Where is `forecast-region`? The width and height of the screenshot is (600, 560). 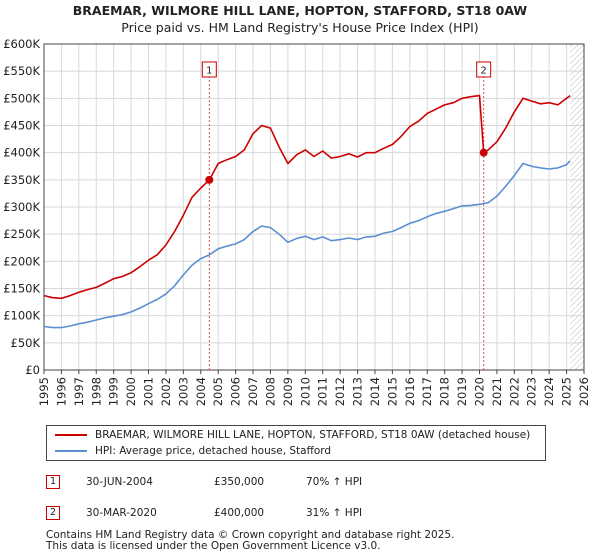
forecast-region is located at coordinates (577, 207).